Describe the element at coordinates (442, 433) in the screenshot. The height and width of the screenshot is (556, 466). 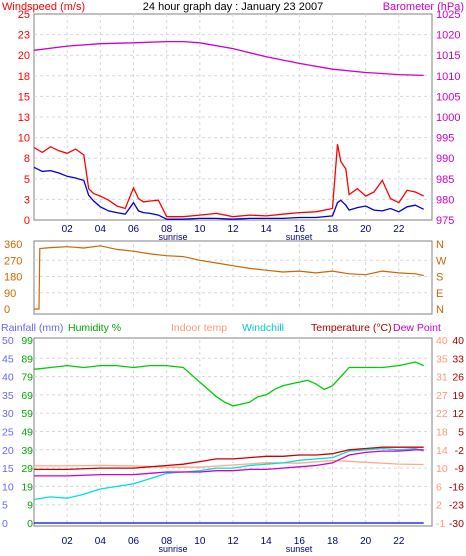
I see `indoor-tick-label: 18` at that location.